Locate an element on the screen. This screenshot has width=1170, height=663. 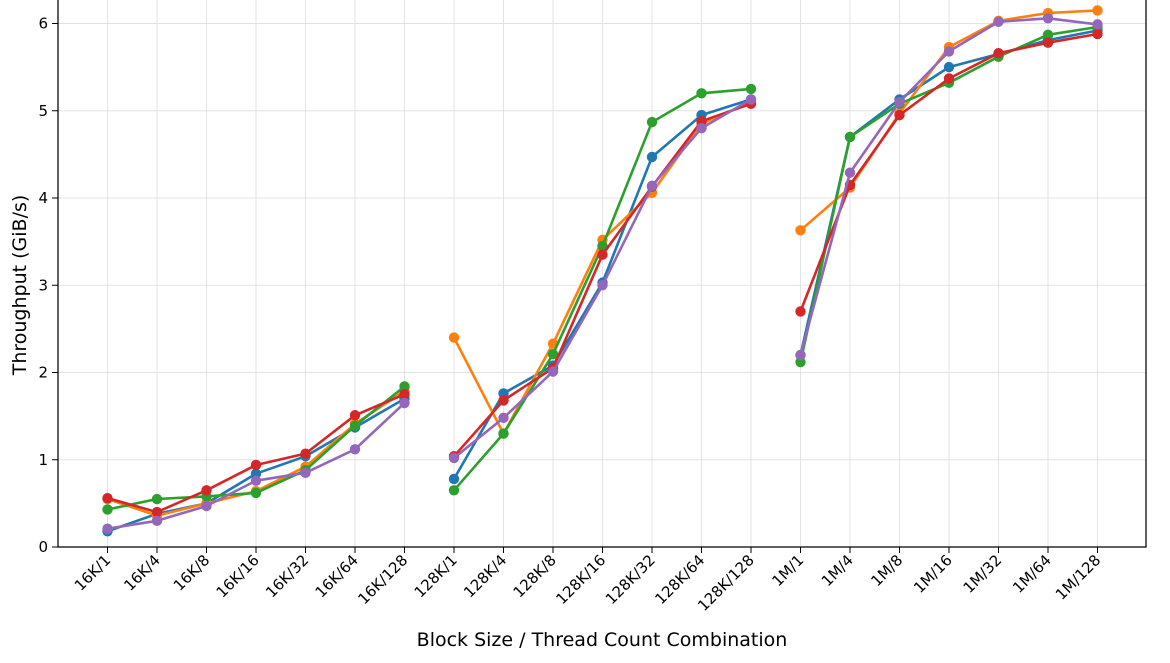
x-tick-label: 128K/4 is located at coordinates (485, 576).